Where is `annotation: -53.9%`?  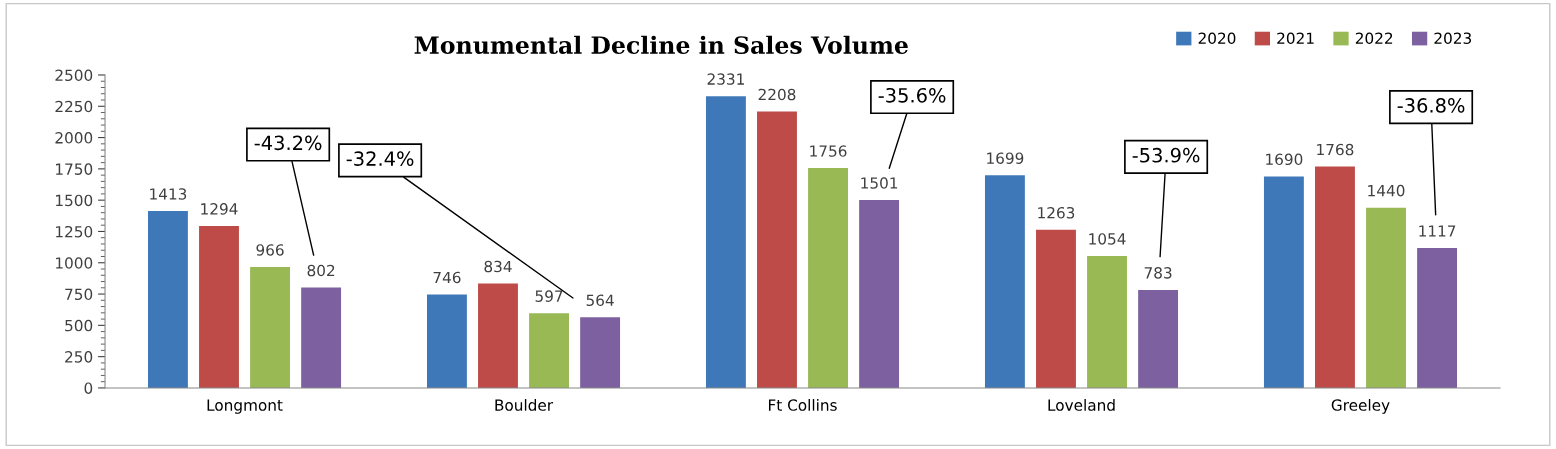 annotation: -53.9% is located at coordinates (1166, 155).